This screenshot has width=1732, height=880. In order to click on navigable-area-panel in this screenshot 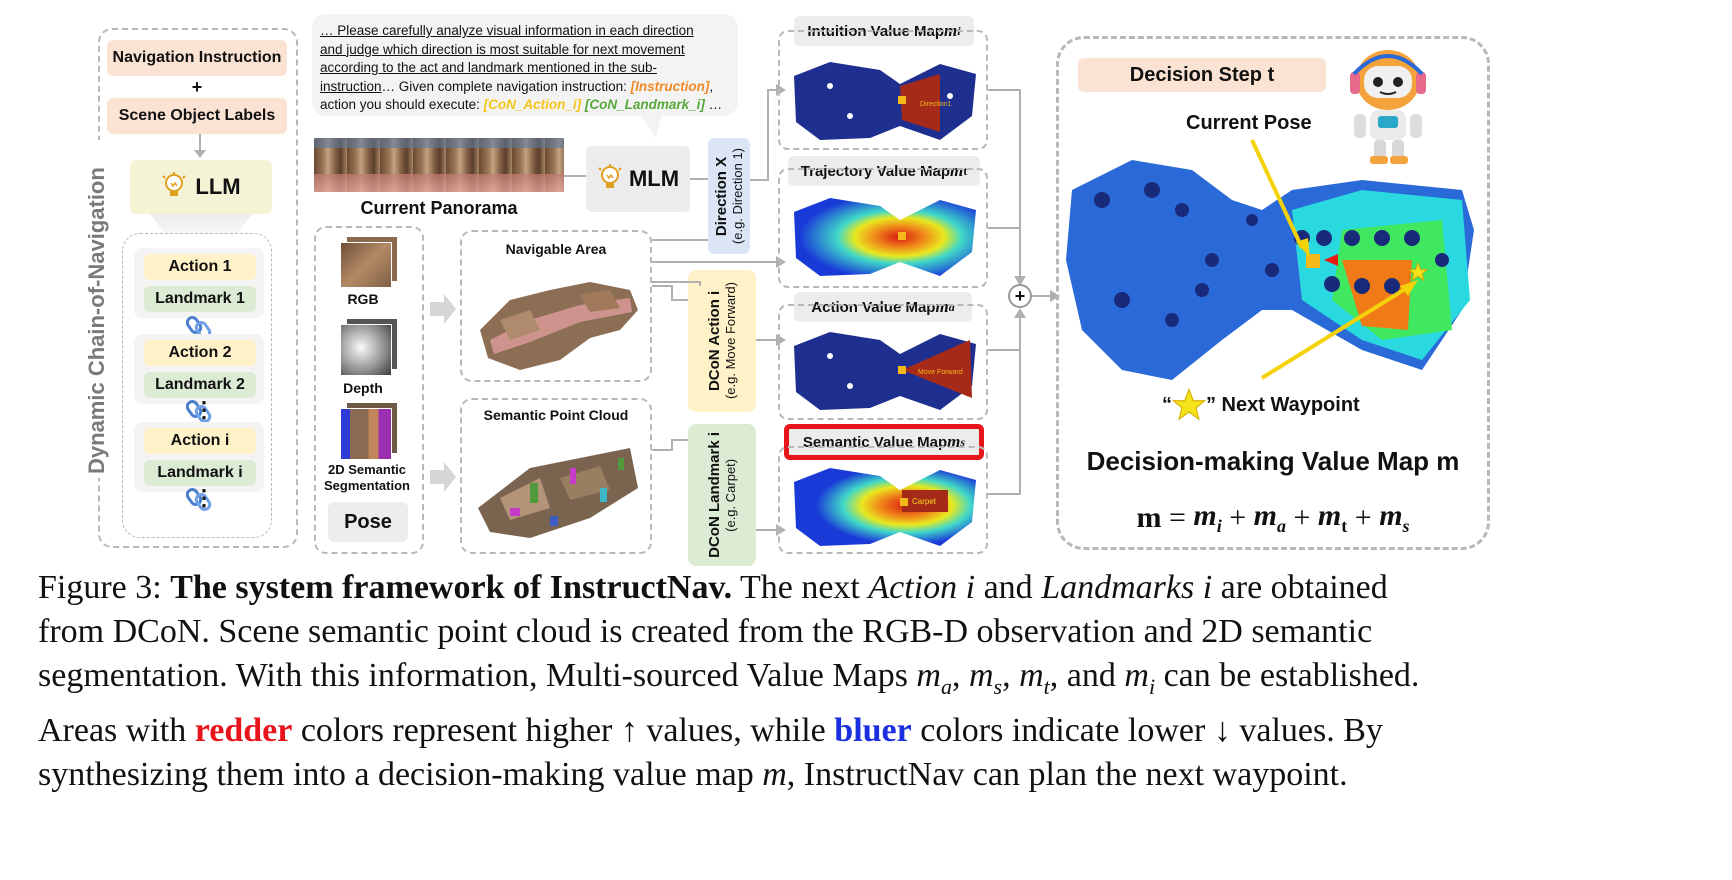, I will do `click(556, 306)`.